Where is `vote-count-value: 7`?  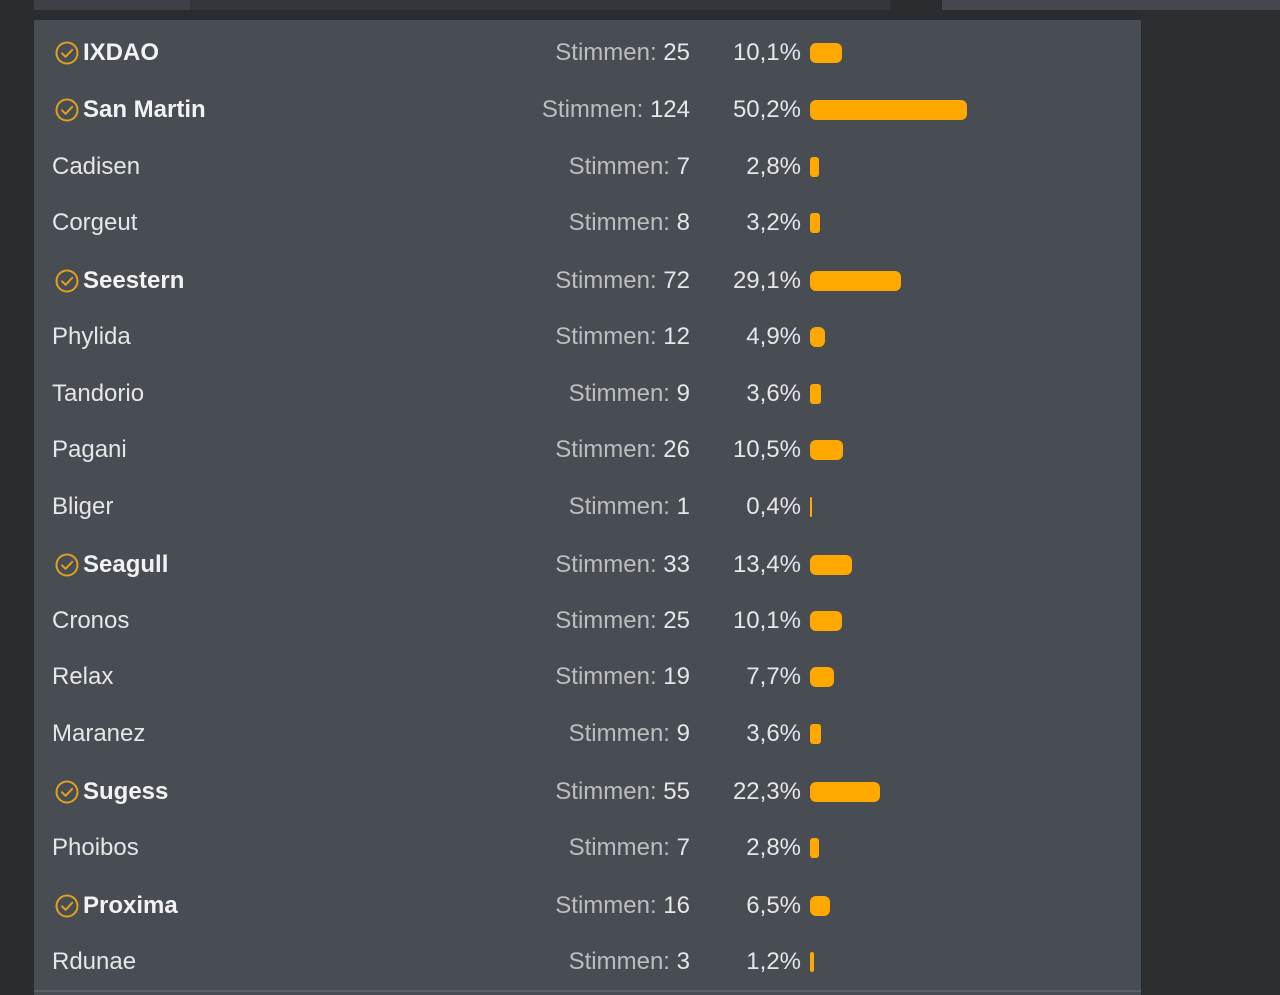
vote-count-value: 7 is located at coordinates (683, 847).